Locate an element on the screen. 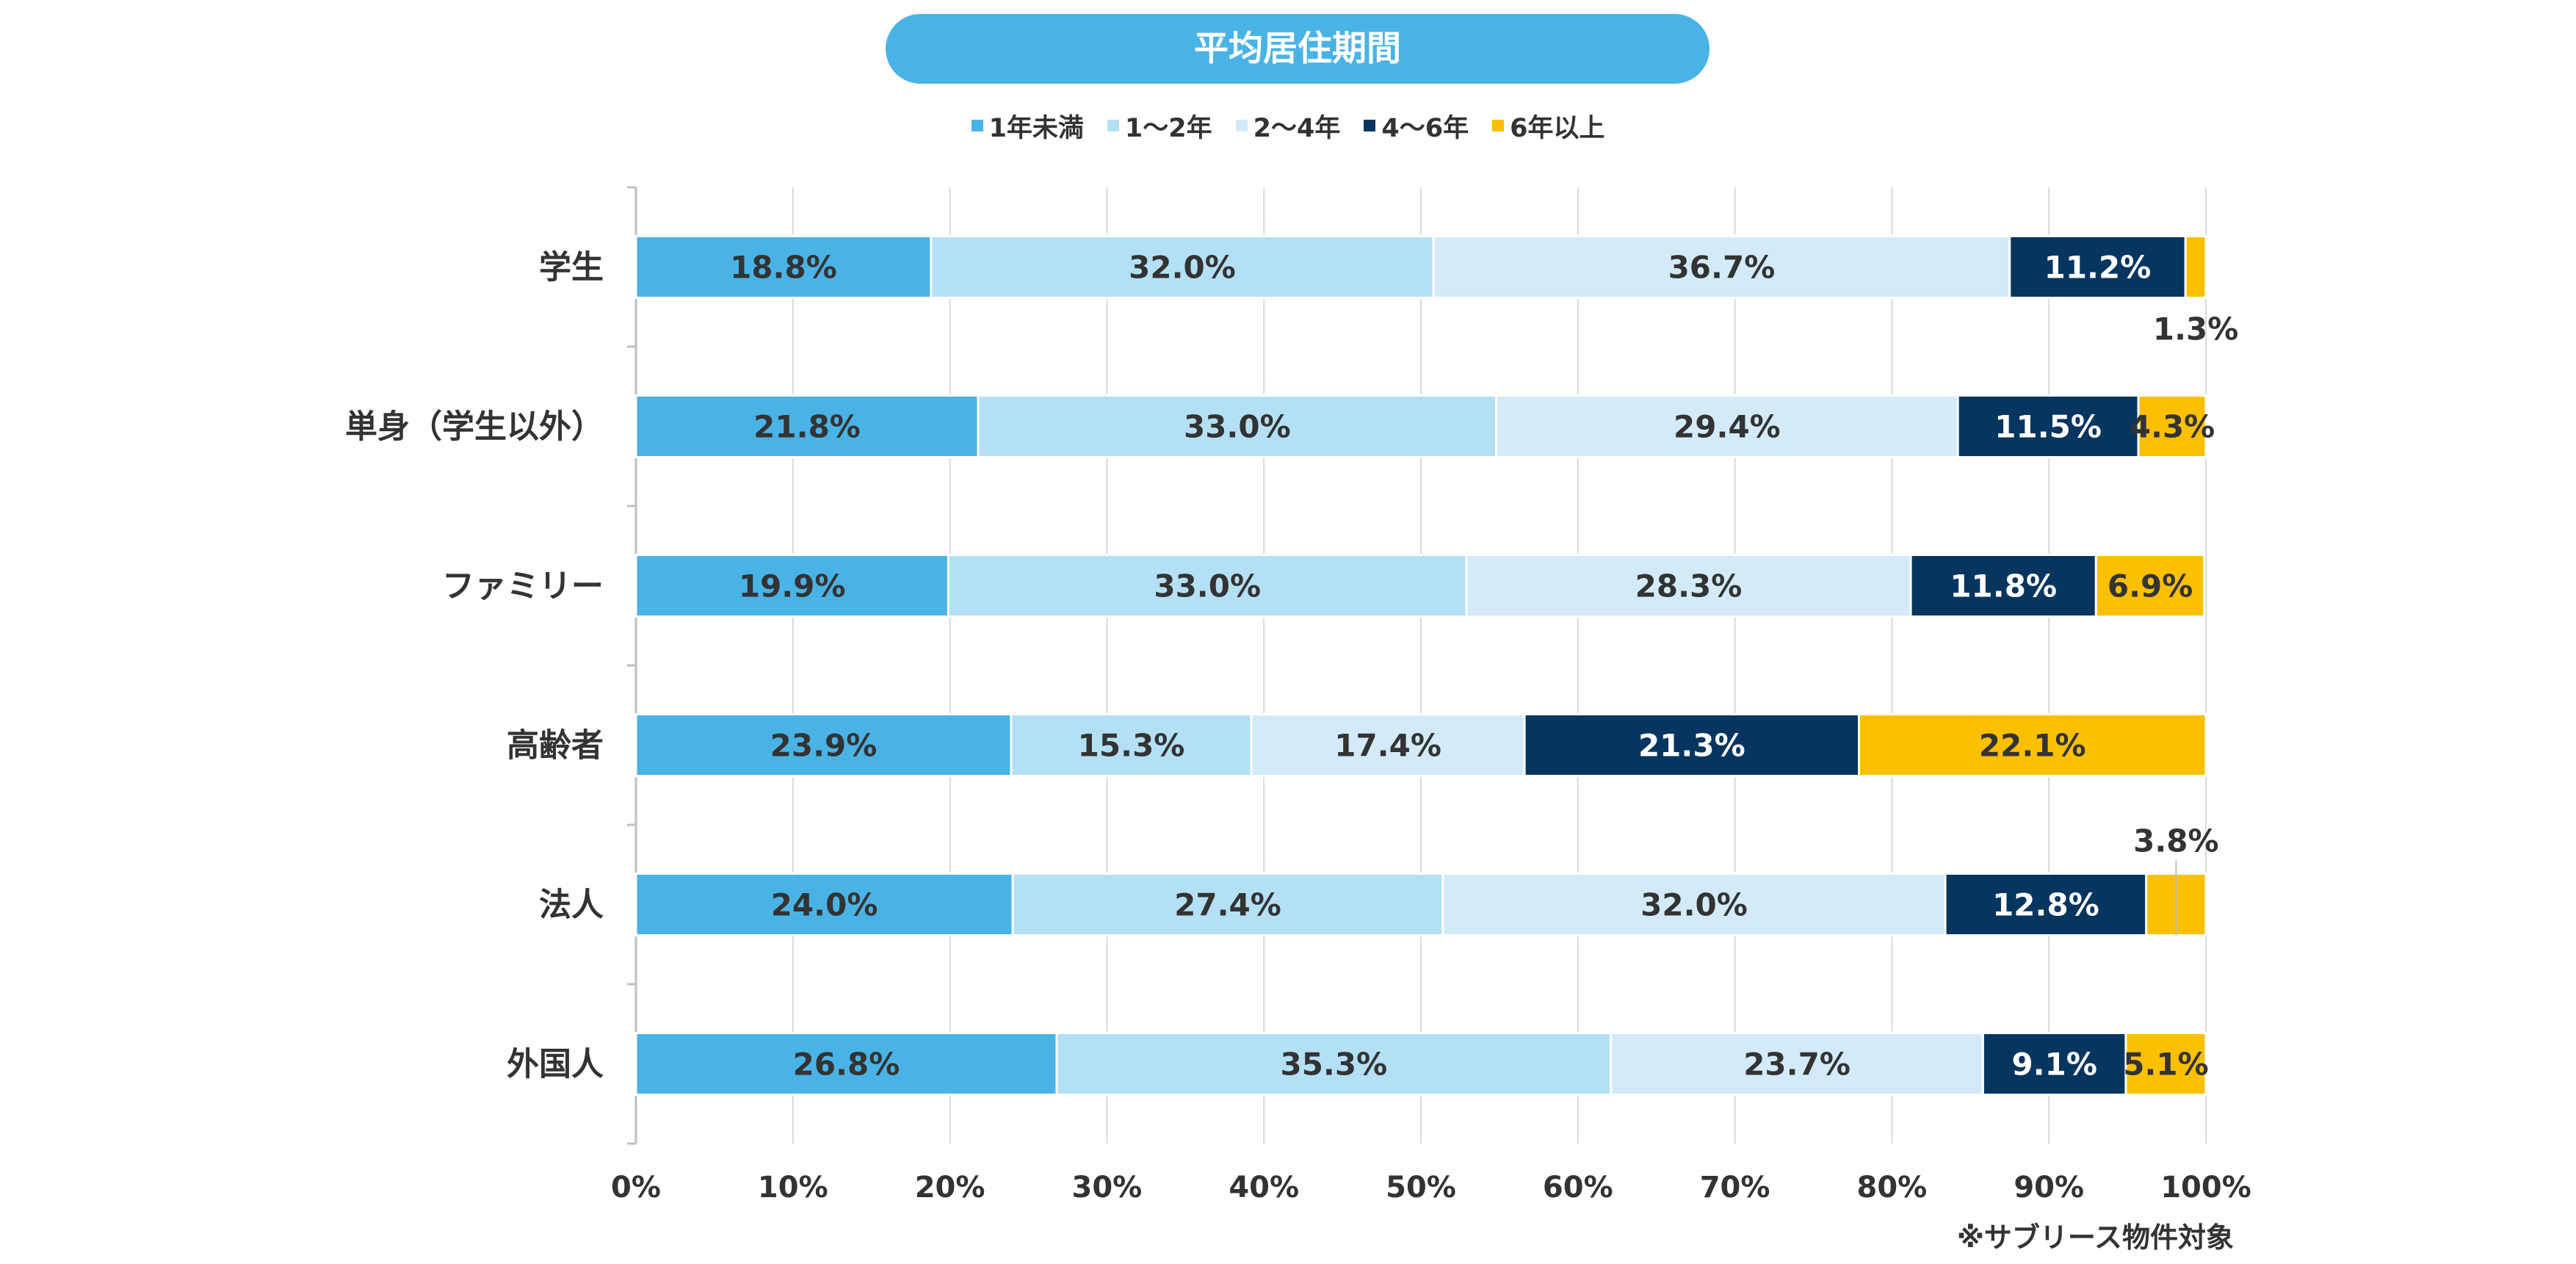  legend-item: 6年以上 is located at coordinates (1548, 126).